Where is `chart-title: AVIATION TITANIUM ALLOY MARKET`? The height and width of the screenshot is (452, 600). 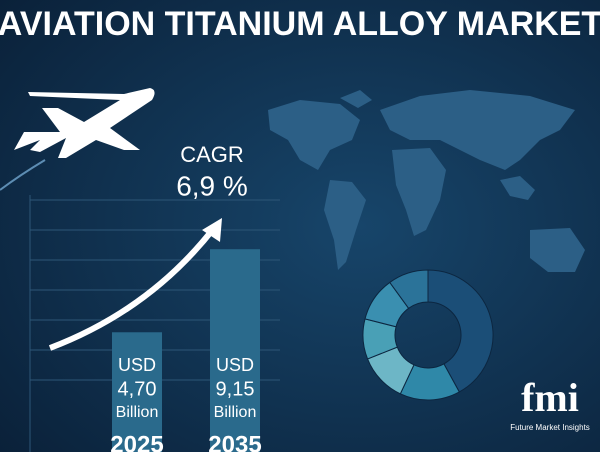 chart-title: AVIATION TITANIUM ALLOY MARKET is located at coordinates (300, 24).